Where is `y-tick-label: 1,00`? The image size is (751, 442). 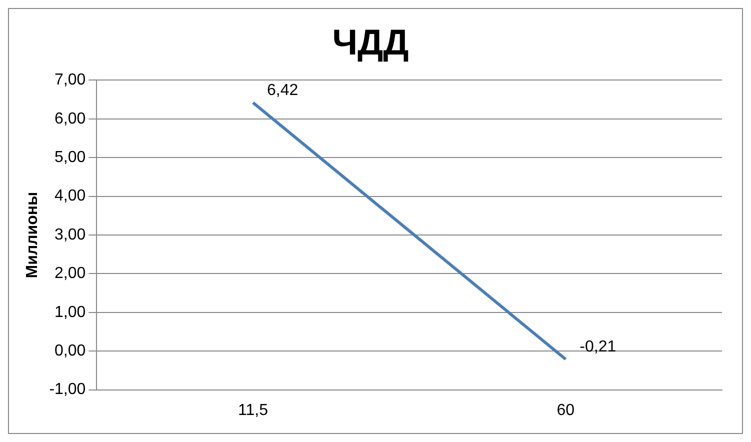
y-tick-label: 1,00 is located at coordinates (70, 312).